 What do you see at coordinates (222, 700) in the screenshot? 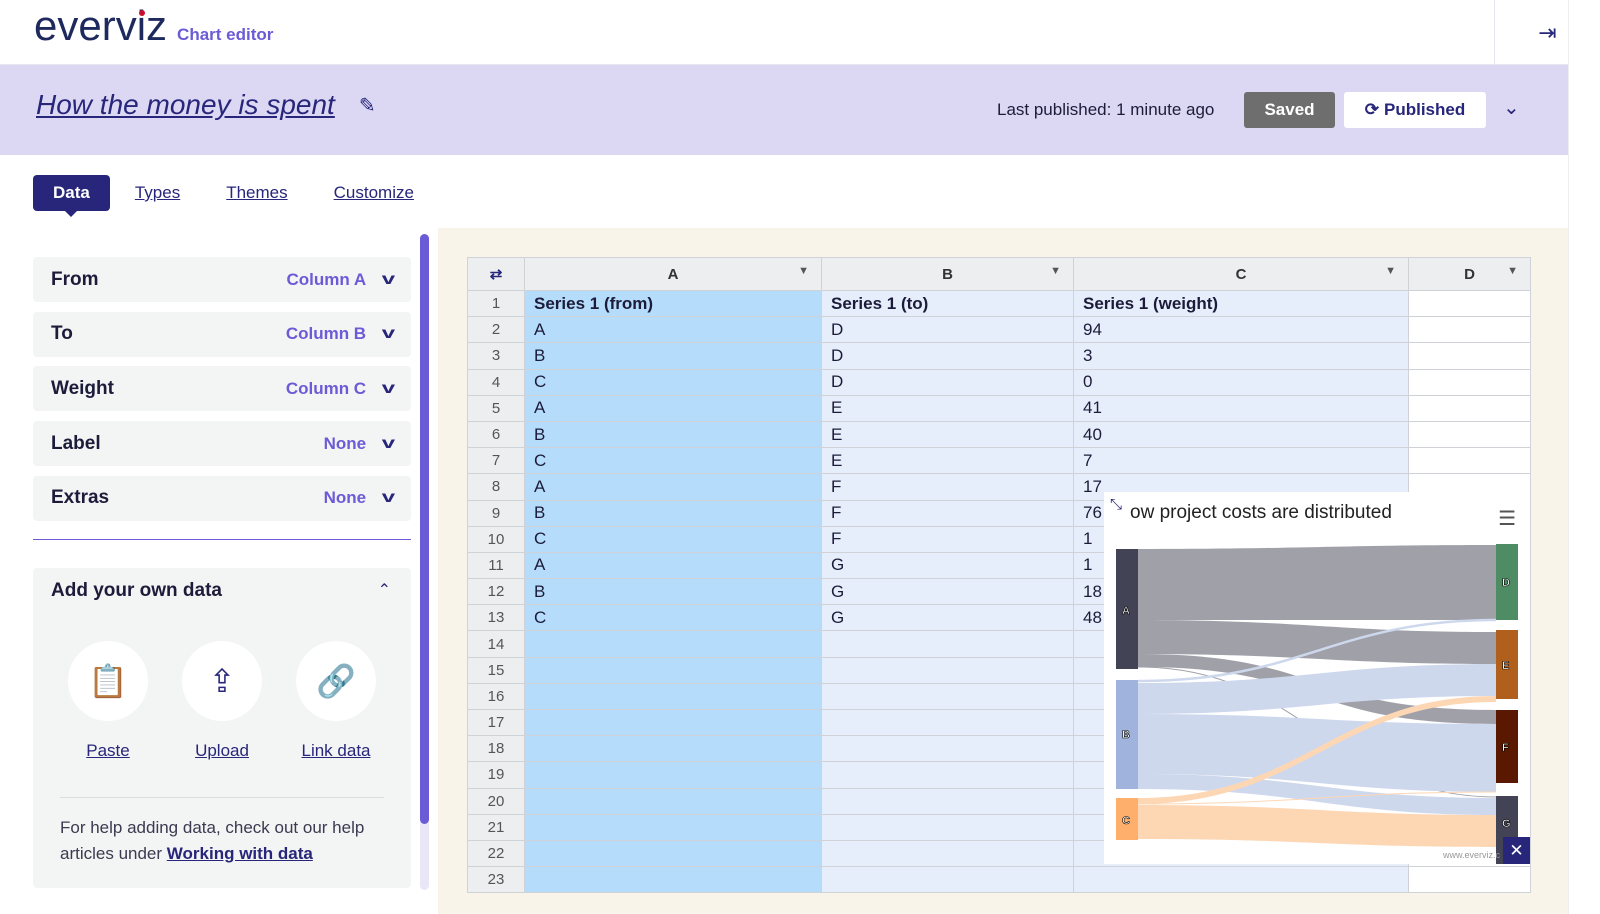
I see `upload-button: ⇪ Upload` at bounding box center [222, 700].